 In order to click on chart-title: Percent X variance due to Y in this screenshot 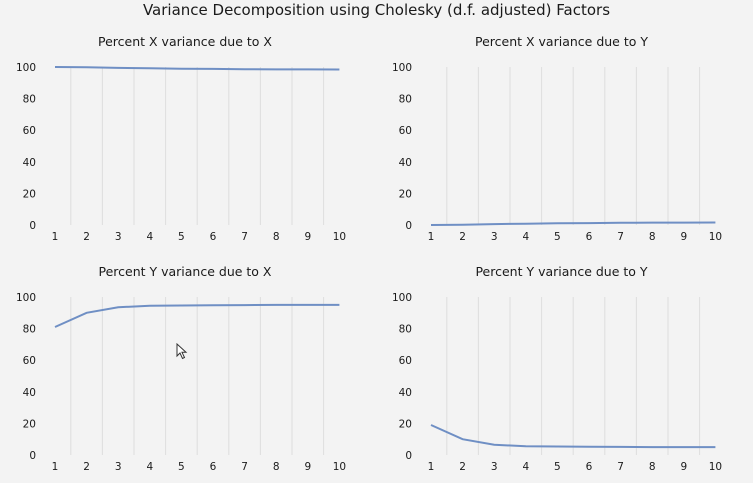, I will do `click(561, 41)`.